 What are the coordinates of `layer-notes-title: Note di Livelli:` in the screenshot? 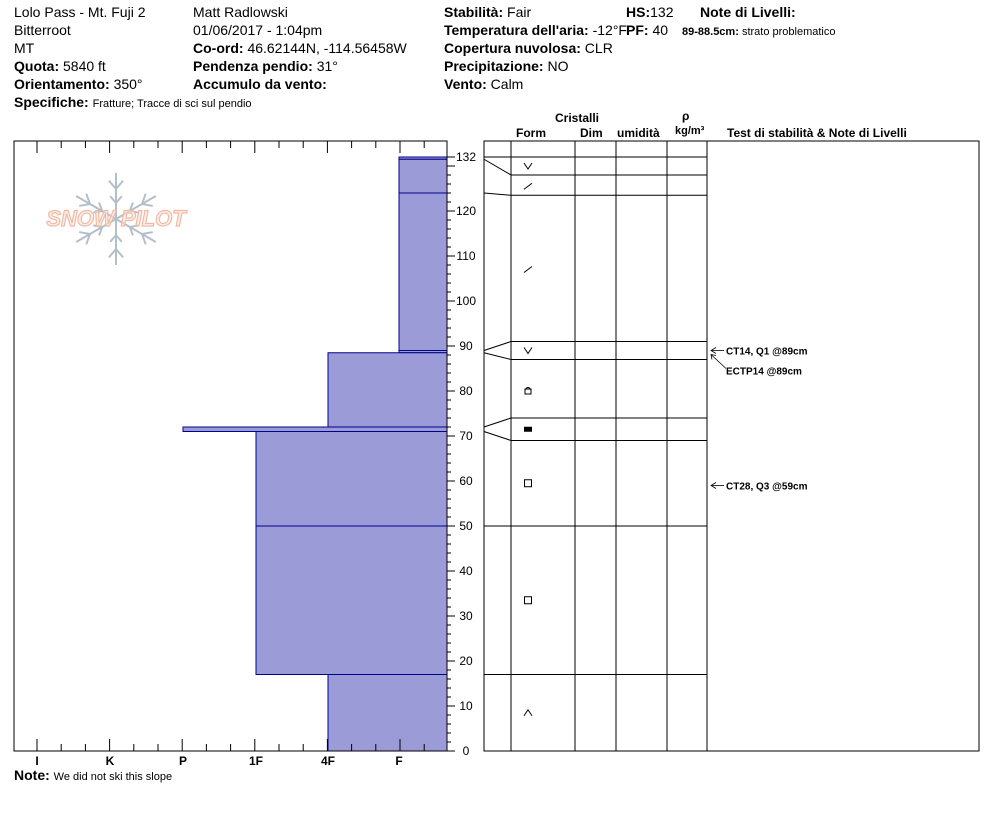 It's located at (748, 12).